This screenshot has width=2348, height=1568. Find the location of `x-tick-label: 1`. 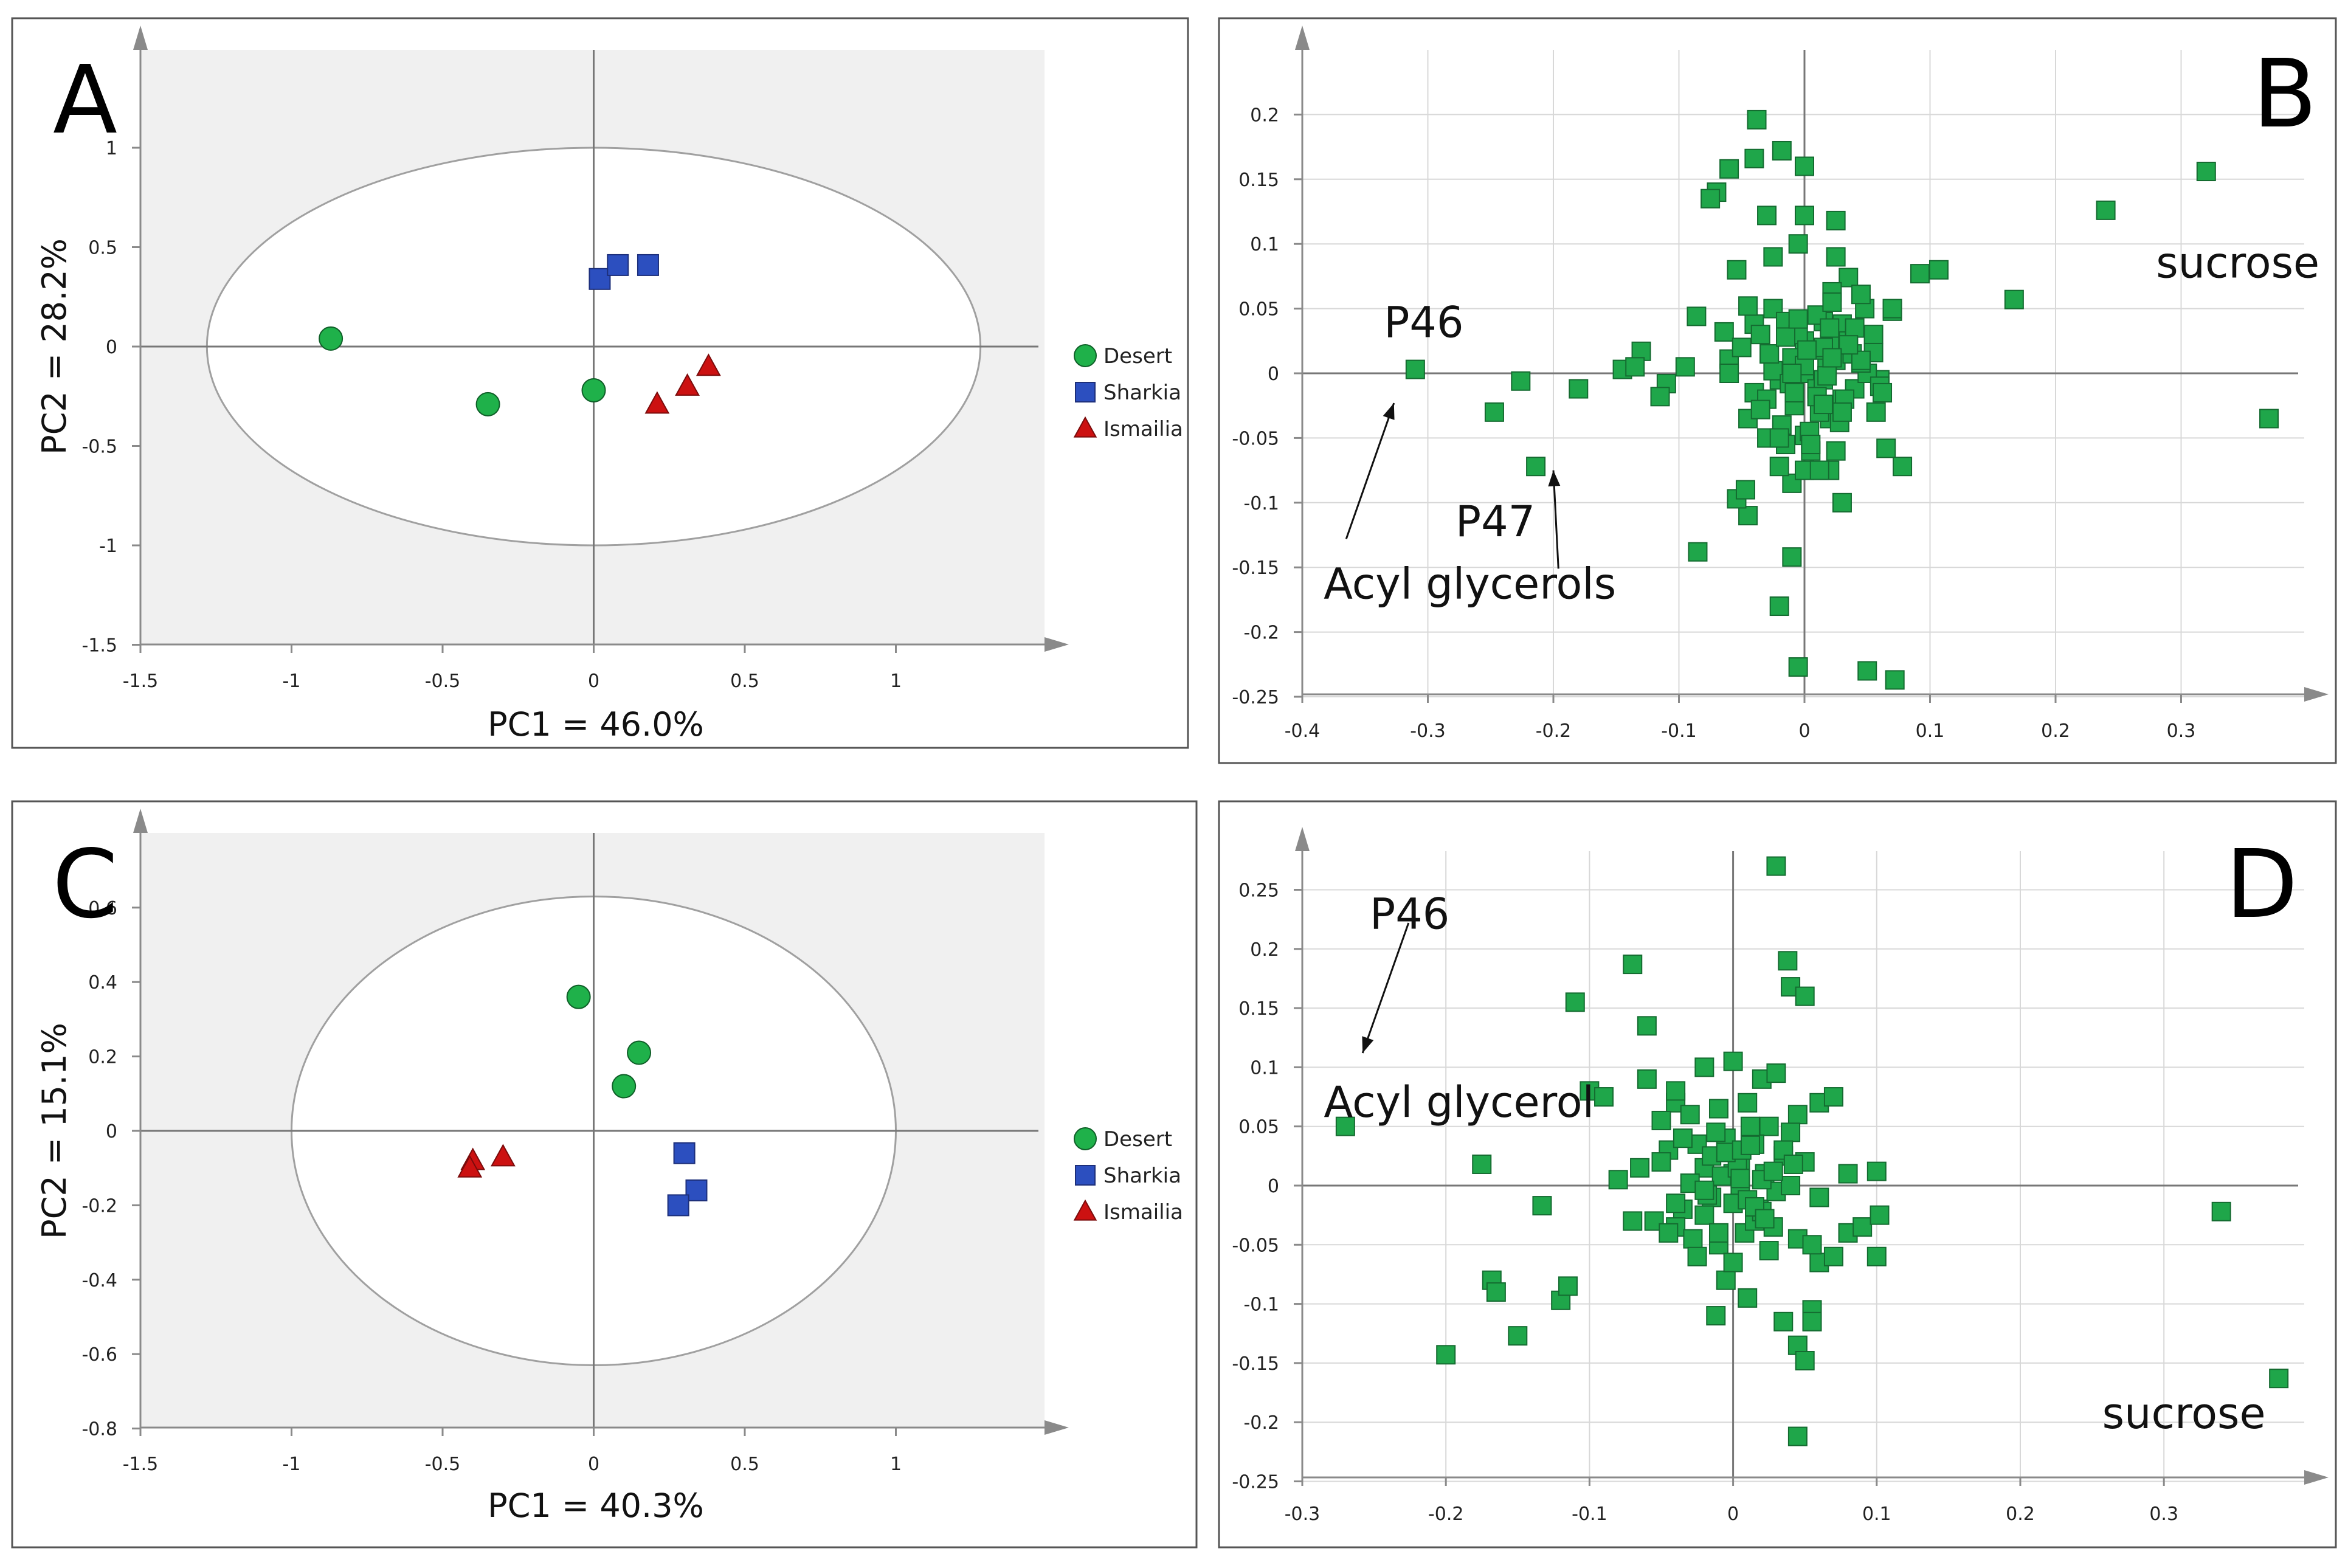

x-tick-label: 1 is located at coordinates (896, 1464).